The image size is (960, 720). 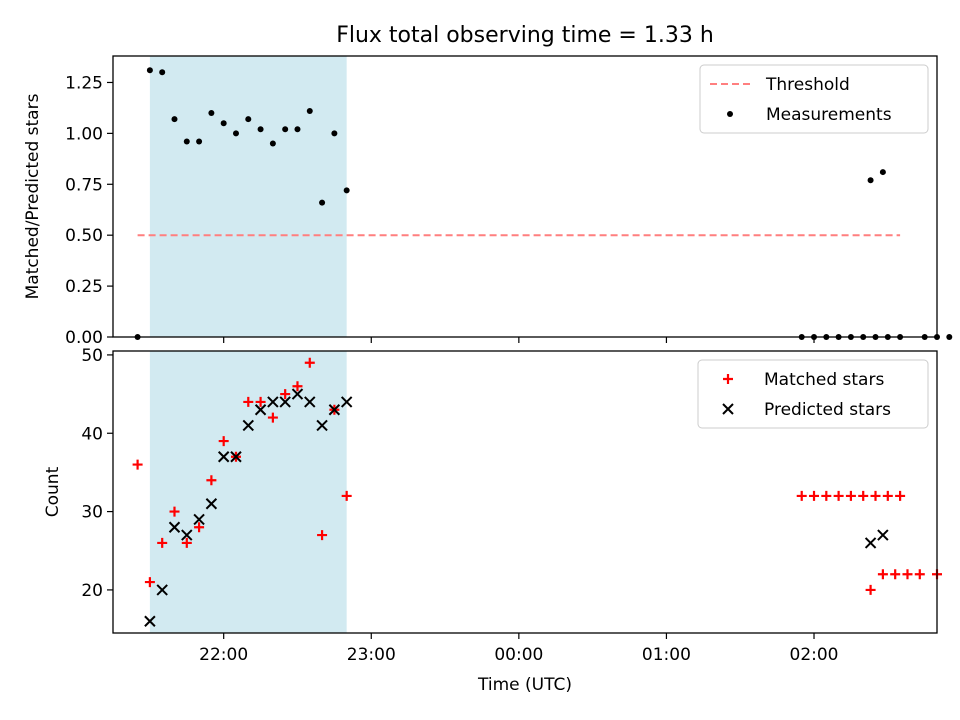 I want to click on legend-label: Measurements, so click(x=829, y=115).